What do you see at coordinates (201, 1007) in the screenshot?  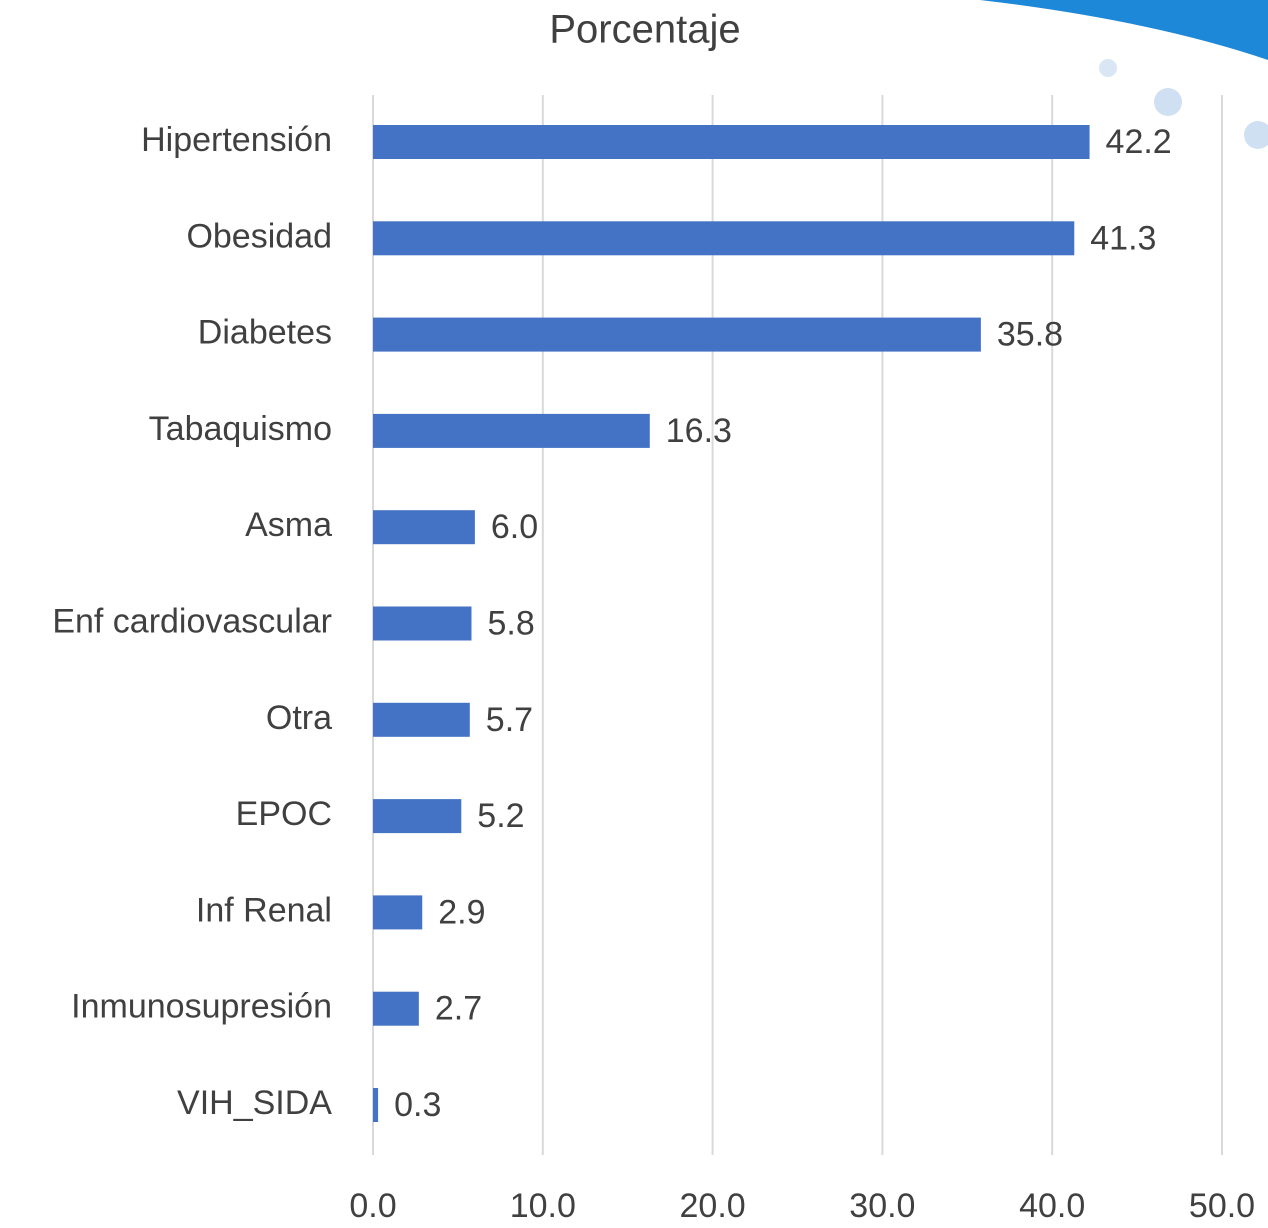 I see `y-tick-label: Inmunosupresión` at bounding box center [201, 1007].